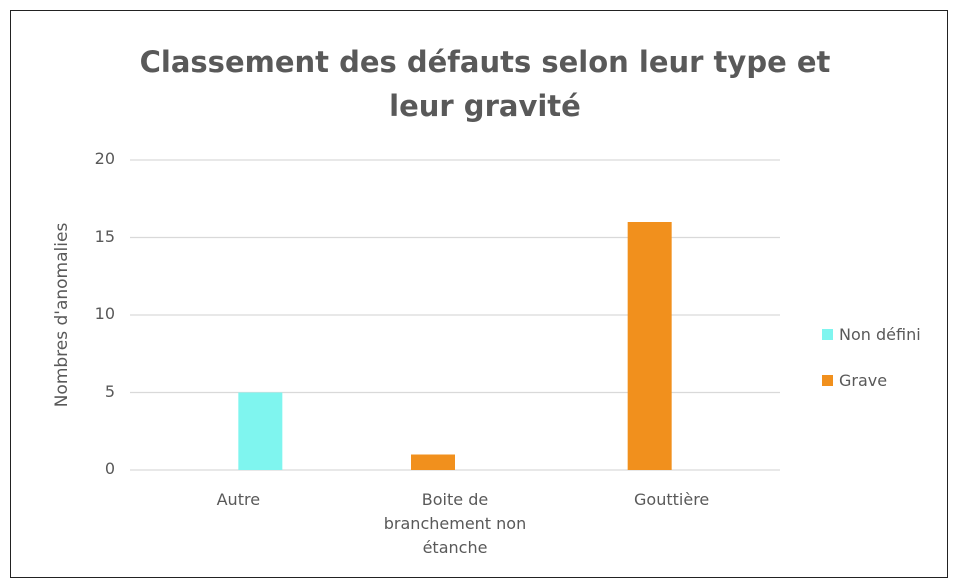 The height and width of the screenshot is (585, 958). Describe the element at coordinates (455, 523) in the screenshot. I see `x-tick-label: Boite de branchement non étanche` at that location.